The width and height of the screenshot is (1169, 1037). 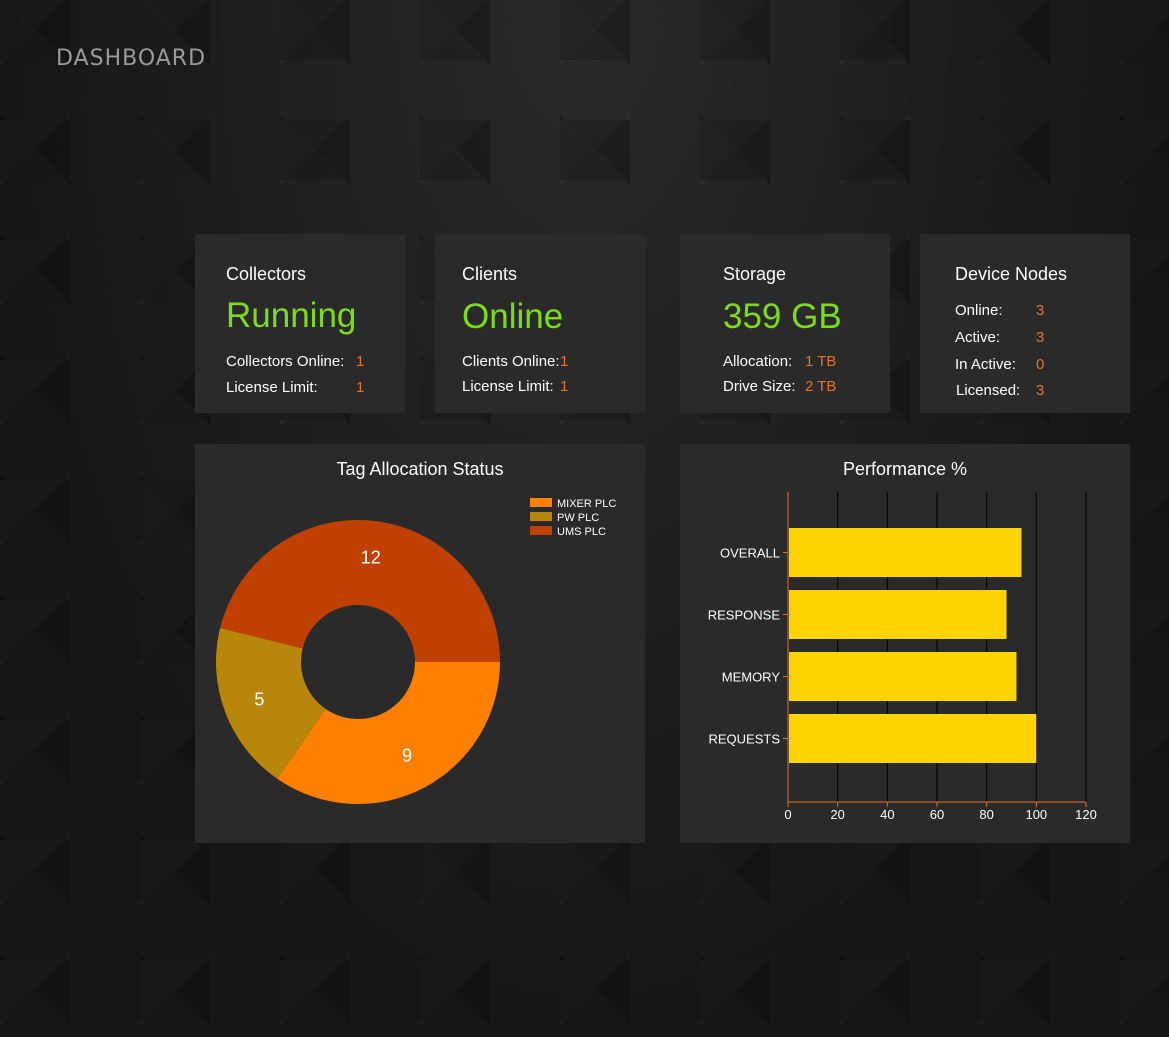 I want to click on device-licensed-value: 3, so click(x=1040, y=390).